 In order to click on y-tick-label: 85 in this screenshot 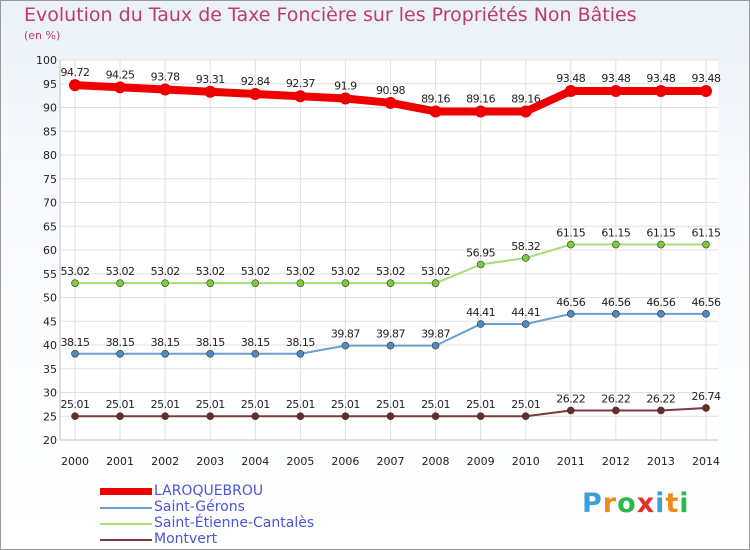, I will do `click(50, 131)`.